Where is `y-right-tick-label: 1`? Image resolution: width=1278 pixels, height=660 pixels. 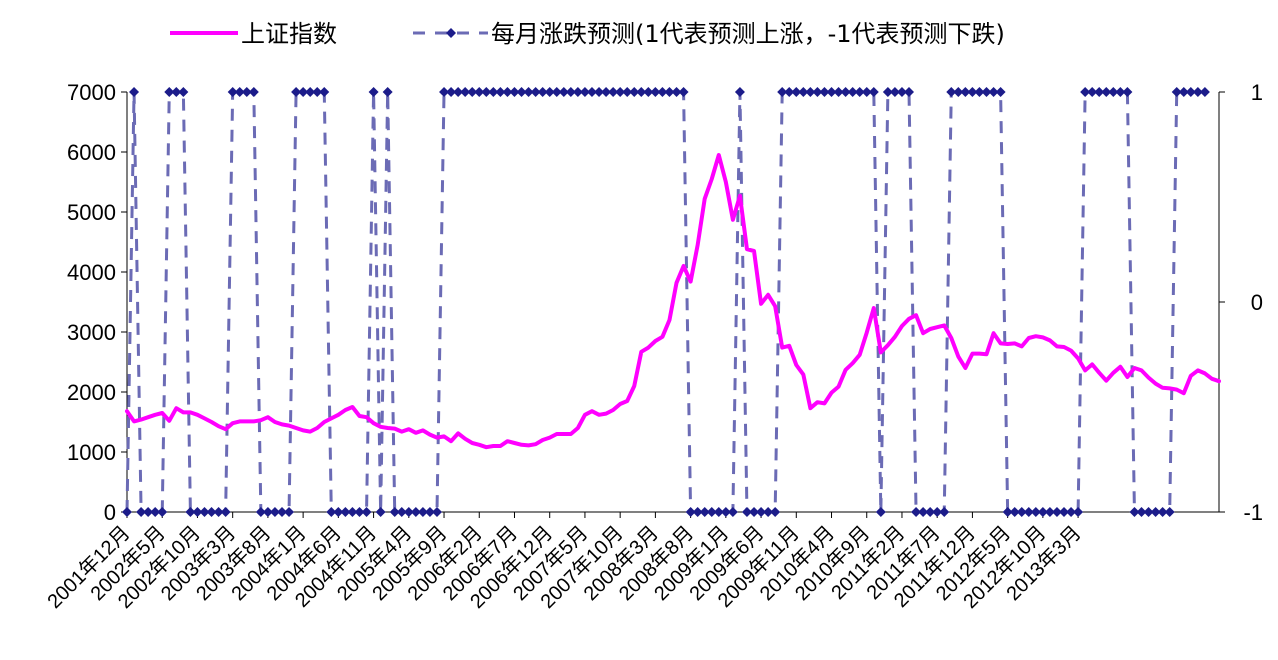 y-right-tick-label: 1 is located at coordinates (1257, 92).